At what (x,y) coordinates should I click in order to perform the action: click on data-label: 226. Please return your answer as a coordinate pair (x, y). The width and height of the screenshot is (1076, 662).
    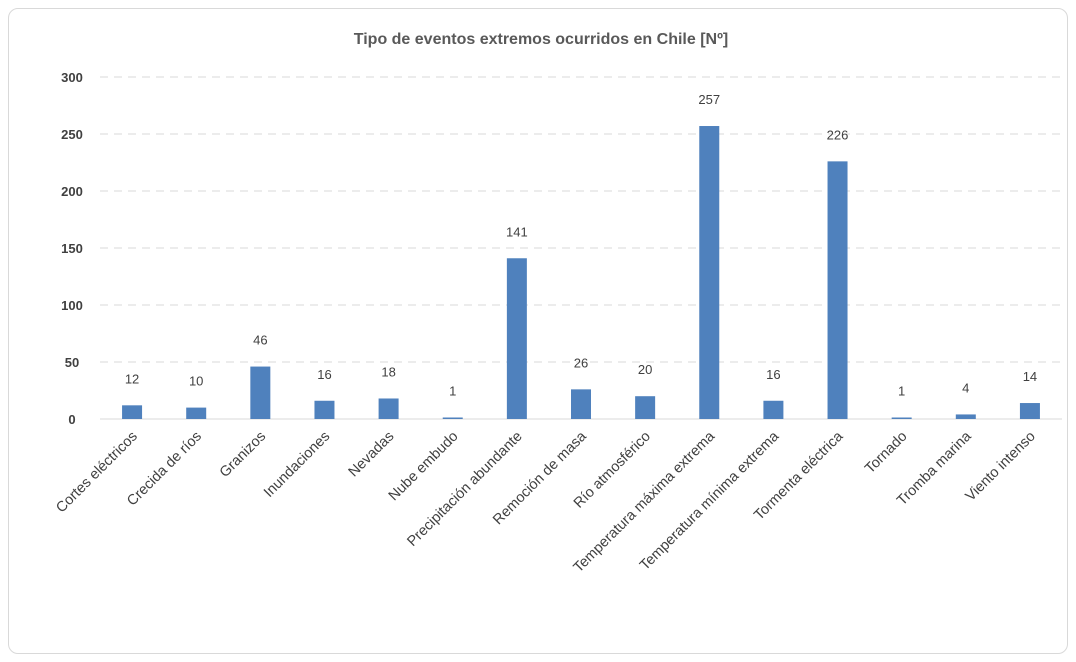
    Looking at the image, I should click on (838, 134).